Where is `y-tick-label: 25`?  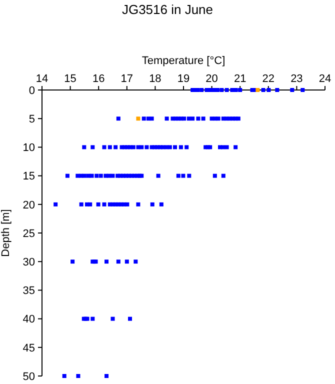 y-tick-label: 25 is located at coordinates (28, 234).